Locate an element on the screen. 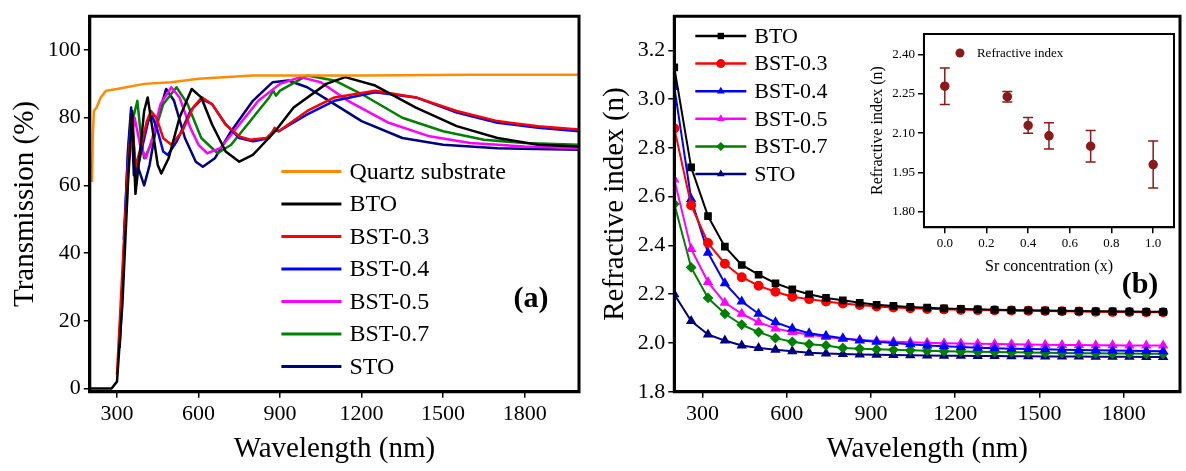 The width and height of the screenshot is (1186, 471). x-tick-label: 1.0 is located at coordinates (1153, 243).